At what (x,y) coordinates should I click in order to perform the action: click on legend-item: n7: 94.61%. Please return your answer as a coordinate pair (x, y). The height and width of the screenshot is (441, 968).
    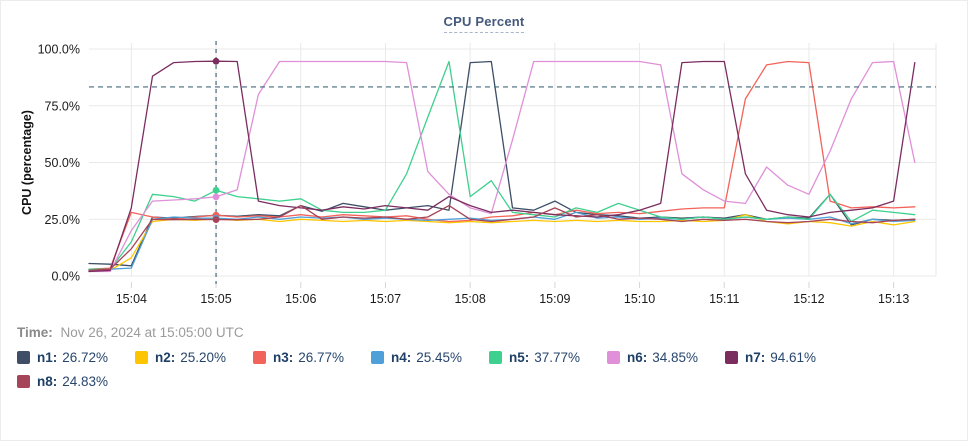
    Looking at the image, I should click on (784, 357).